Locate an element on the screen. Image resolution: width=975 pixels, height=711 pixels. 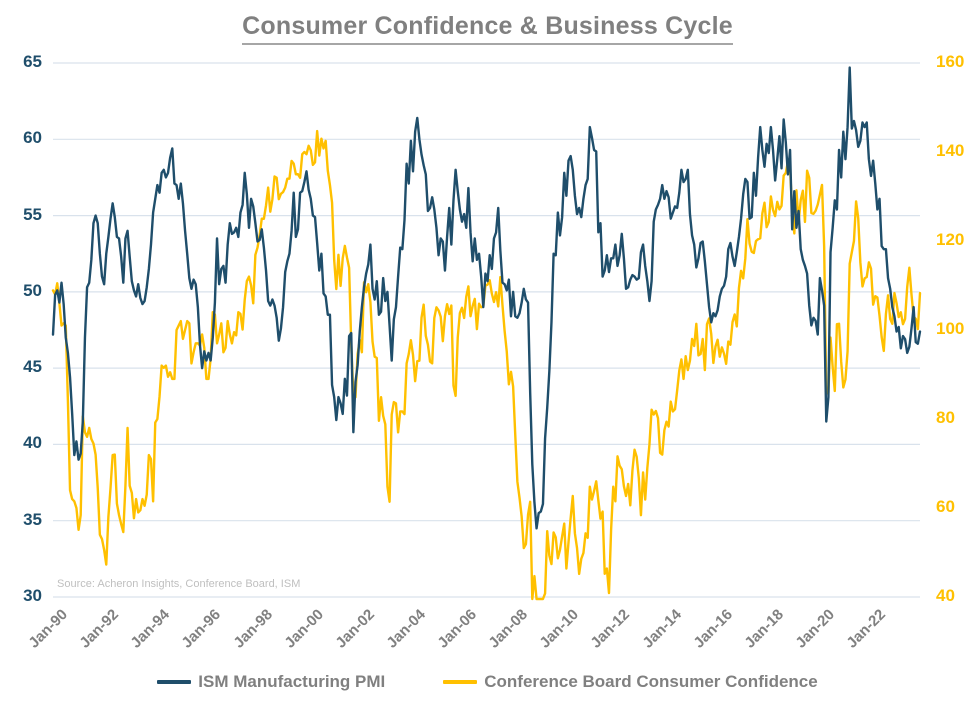
y-axis-right-tick: 100 is located at coordinates (950, 328).